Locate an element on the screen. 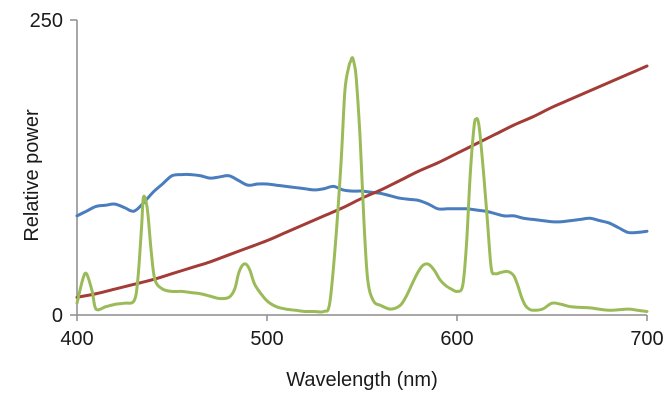 The width and height of the screenshot is (668, 394). x-tick-label: 500 is located at coordinates (266, 339).